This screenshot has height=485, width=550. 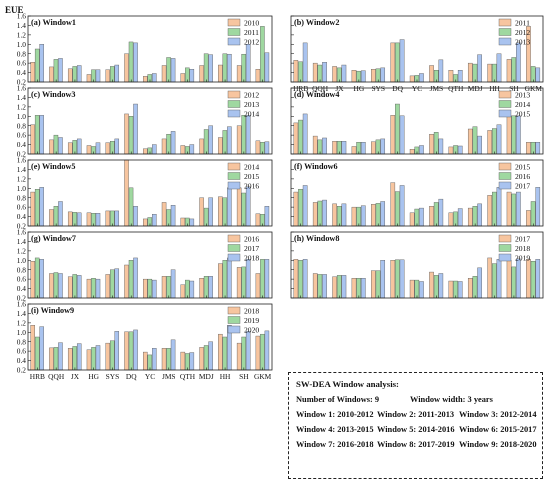 I want to click on bar-sh-2014, so click(x=514, y=135).